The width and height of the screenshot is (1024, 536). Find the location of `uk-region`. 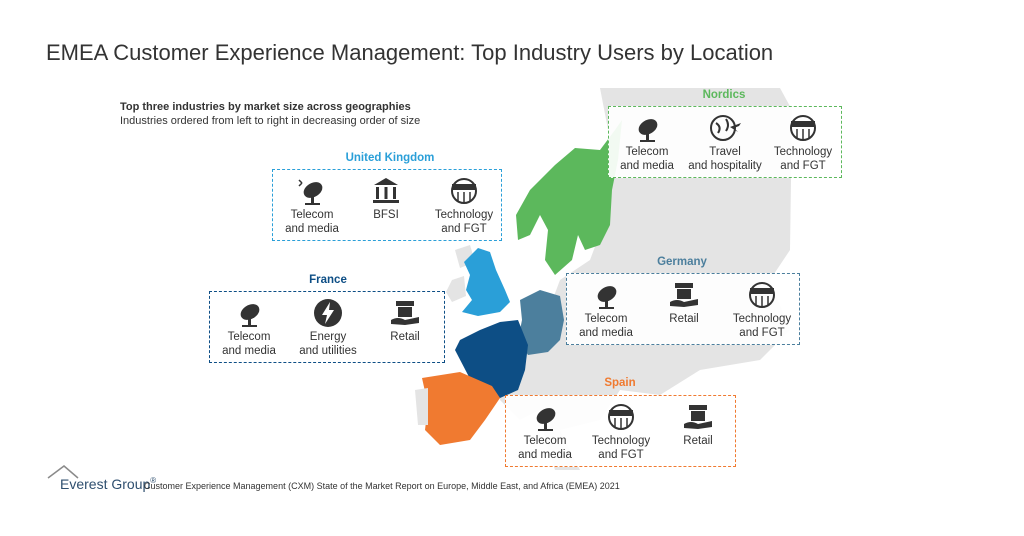

uk-region is located at coordinates (486, 282).